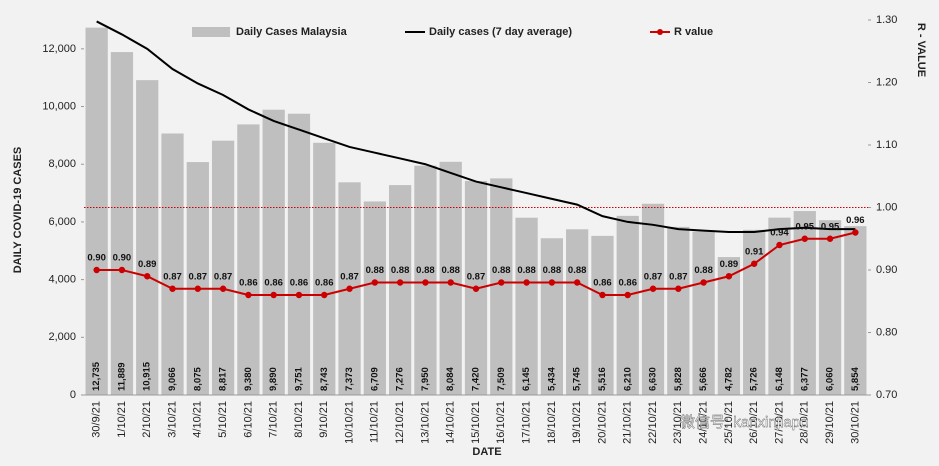 This screenshot has width=939, height=466. What do you see at coordinates (779, 233) in the screenshot?
I see `point-label: 0.94` at bounding box center [779, 233].